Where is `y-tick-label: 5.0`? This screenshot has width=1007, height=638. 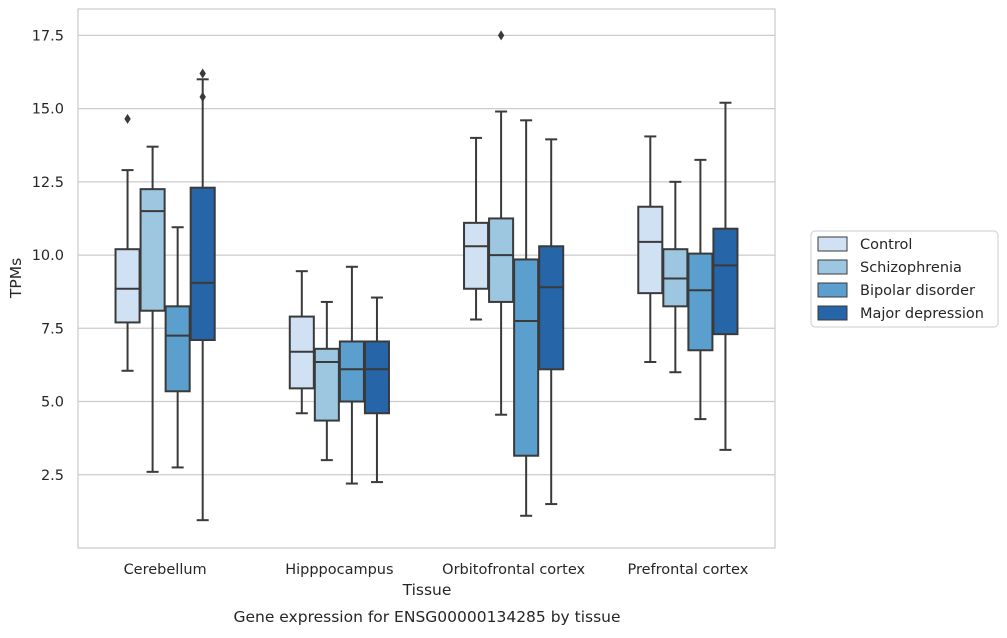 y-tick-label: 5.0 is located at coordinates (52, 403).